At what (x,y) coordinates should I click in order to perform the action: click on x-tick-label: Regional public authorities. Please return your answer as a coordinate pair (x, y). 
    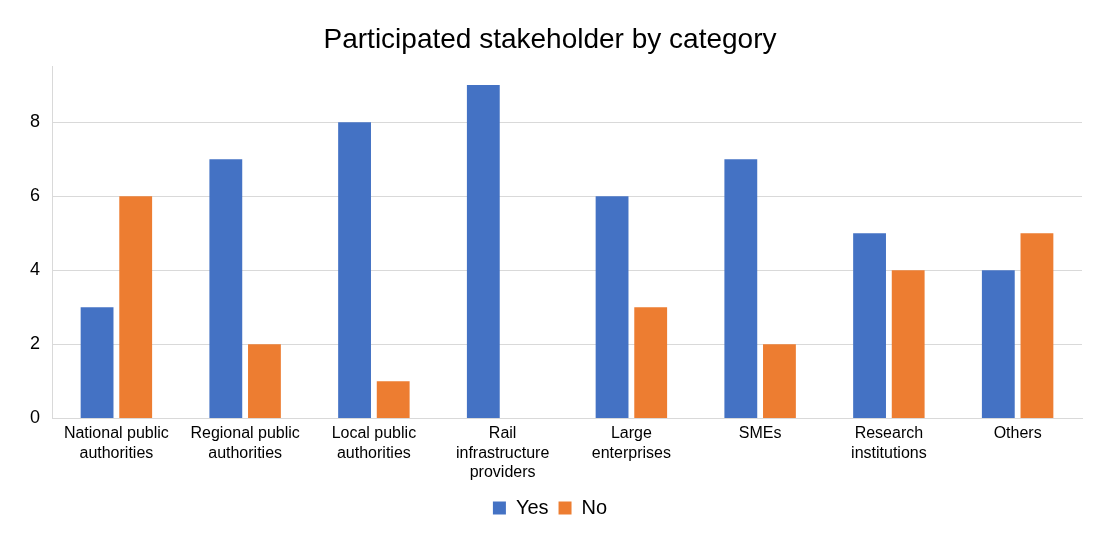
    Looking at the image, I should click on (245, 442).